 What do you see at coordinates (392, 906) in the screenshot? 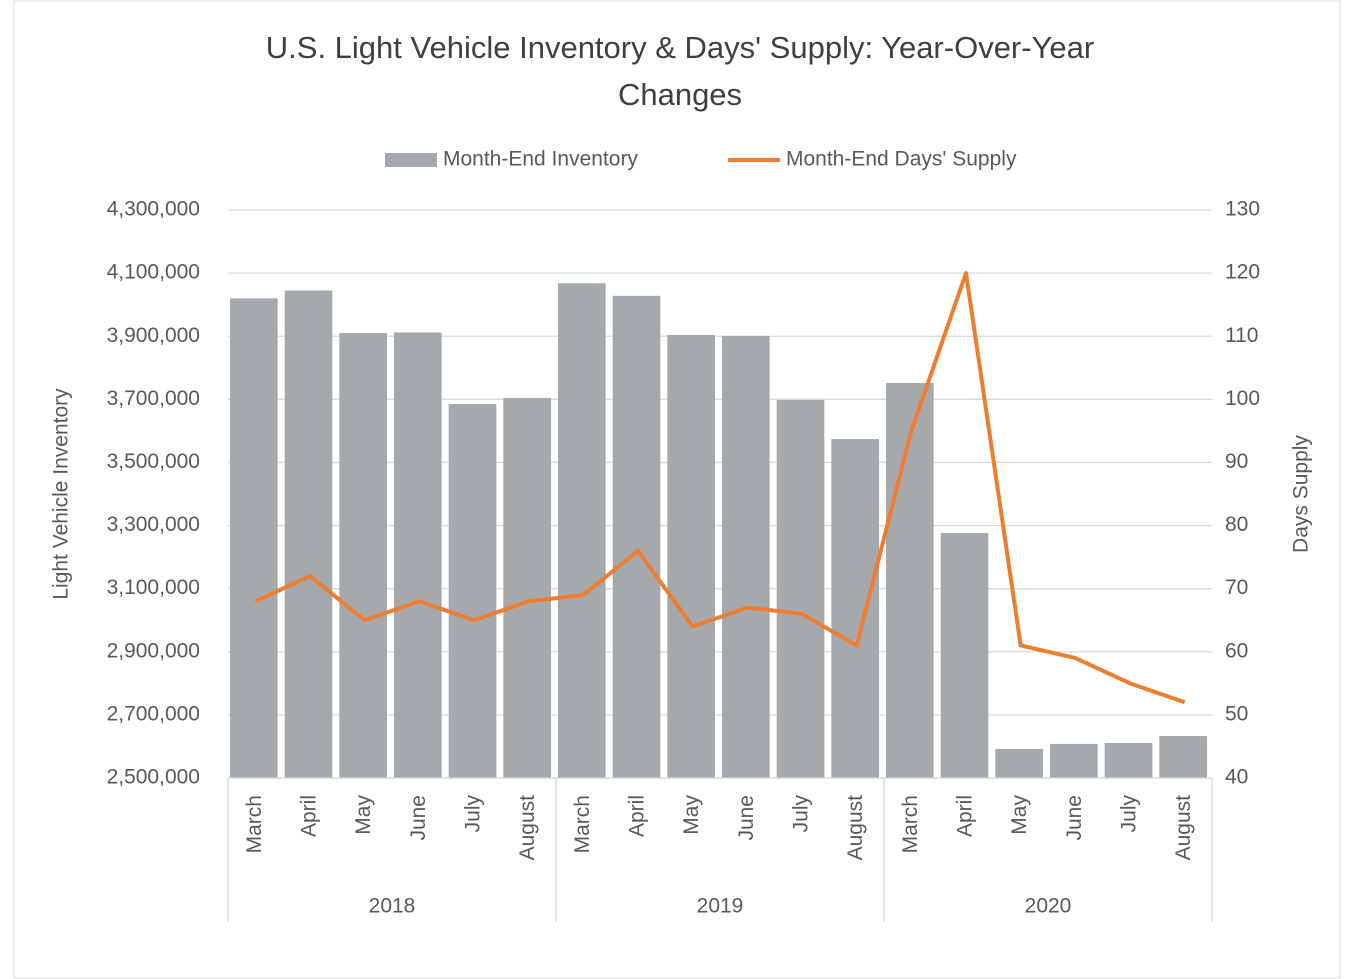
I see `group-label: 2018` at bounding box center [392, 906].